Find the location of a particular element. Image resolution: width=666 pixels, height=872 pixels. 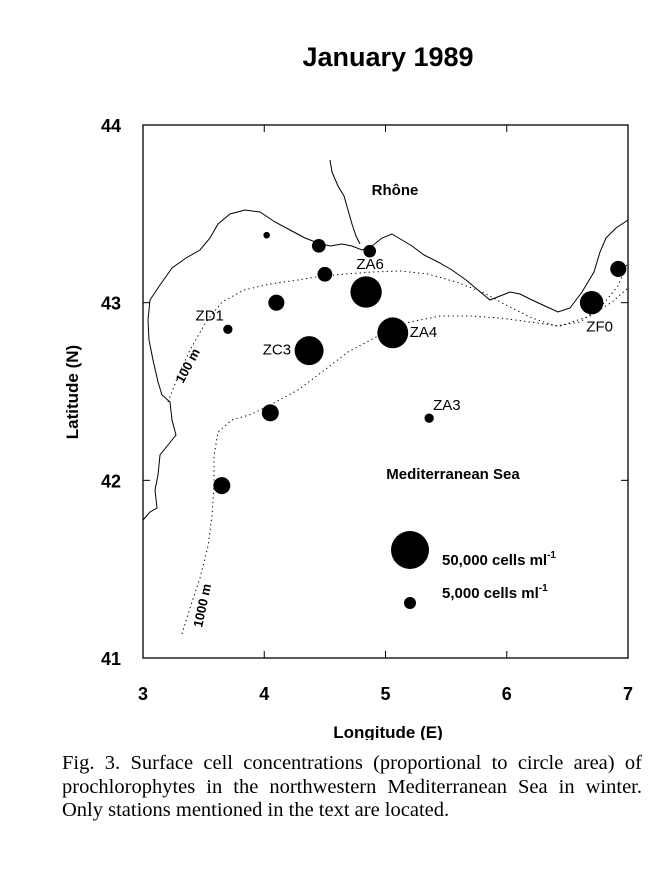

y-axis-label: Latitude (N) is located at coordinates (72, 392).